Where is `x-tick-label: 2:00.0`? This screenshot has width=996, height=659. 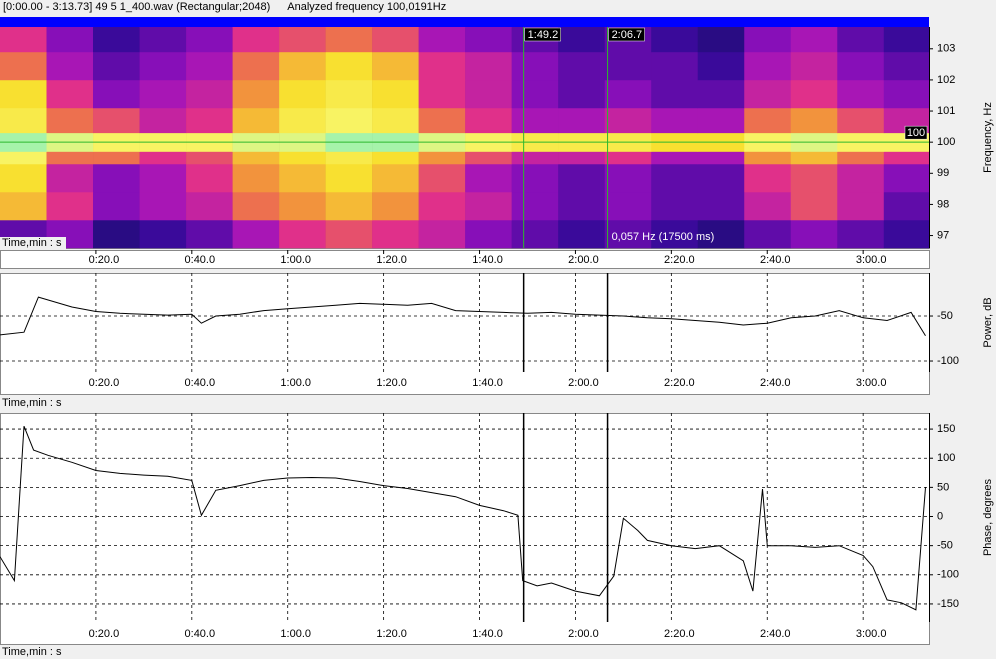
x-tick-label: 2:00.0 is located at coordinates (583, 634).